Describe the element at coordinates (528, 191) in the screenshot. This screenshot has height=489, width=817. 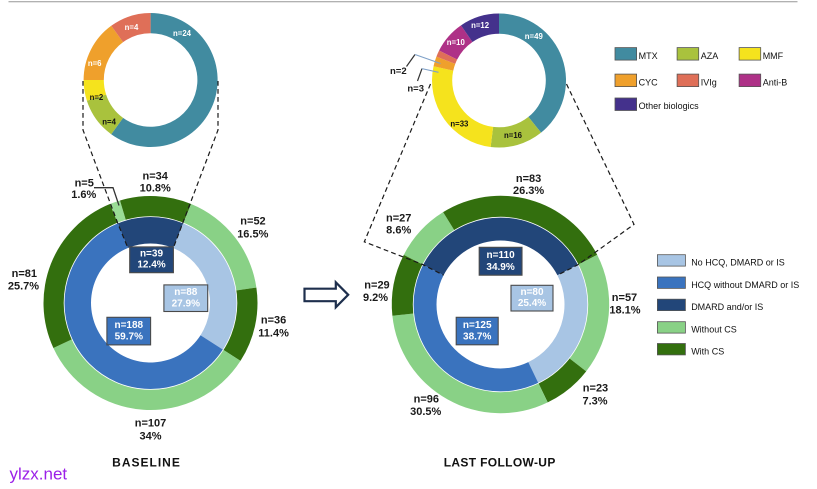
I see `svg-text: 26.3%` at that location.